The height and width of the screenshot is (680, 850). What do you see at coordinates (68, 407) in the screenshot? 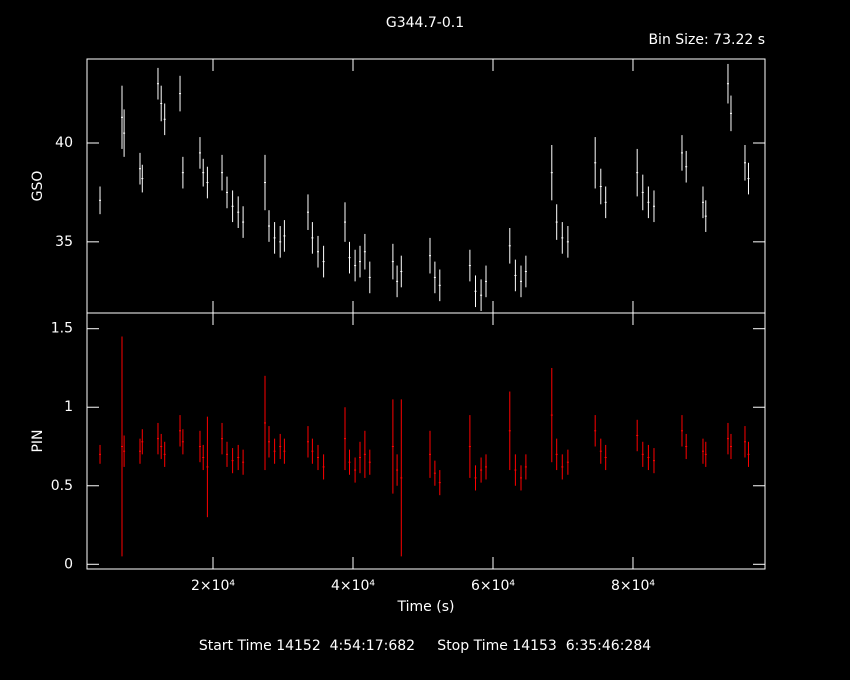
I see `y-tick-label: 1` at bounding box center [68, 407].